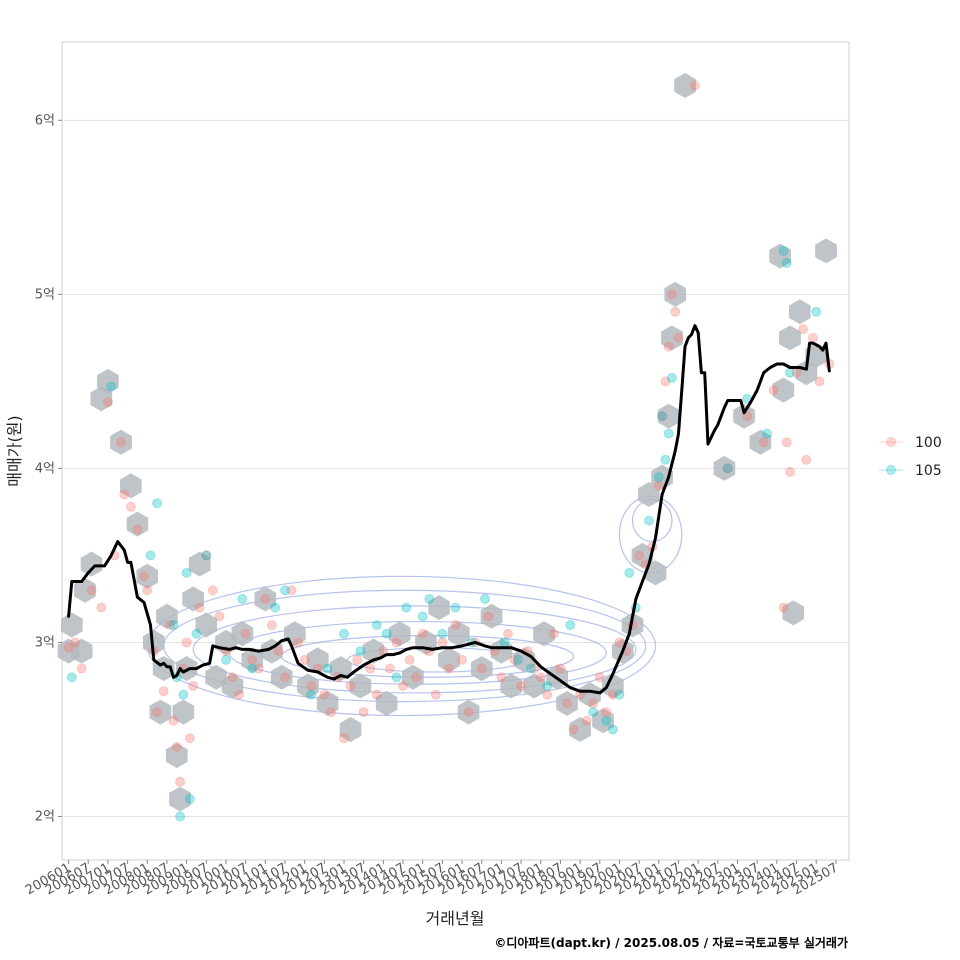 This screenshot has width=960, height=960. Describe the element at coordinates (45, 294) in the screenshot. I see `y-tick-label: 5억` at that location.